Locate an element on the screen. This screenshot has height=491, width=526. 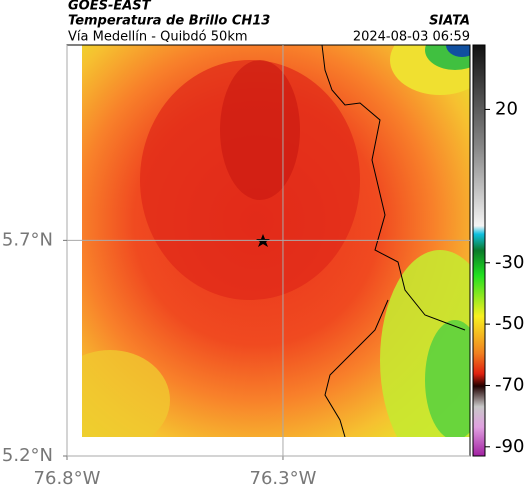
timestamp: 2024-08-03 06:59 is located at coordinates (411, 37).